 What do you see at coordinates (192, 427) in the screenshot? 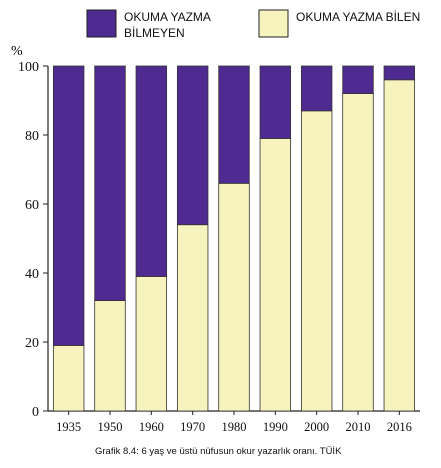
I see `x-tick-label: 1970` at bounding box center [192, 427].